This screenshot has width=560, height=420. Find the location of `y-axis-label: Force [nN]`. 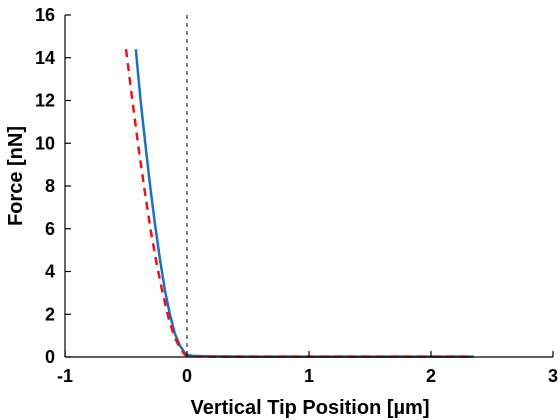

y-axis-label: Force [nN] is located at coordinates (16, 176).